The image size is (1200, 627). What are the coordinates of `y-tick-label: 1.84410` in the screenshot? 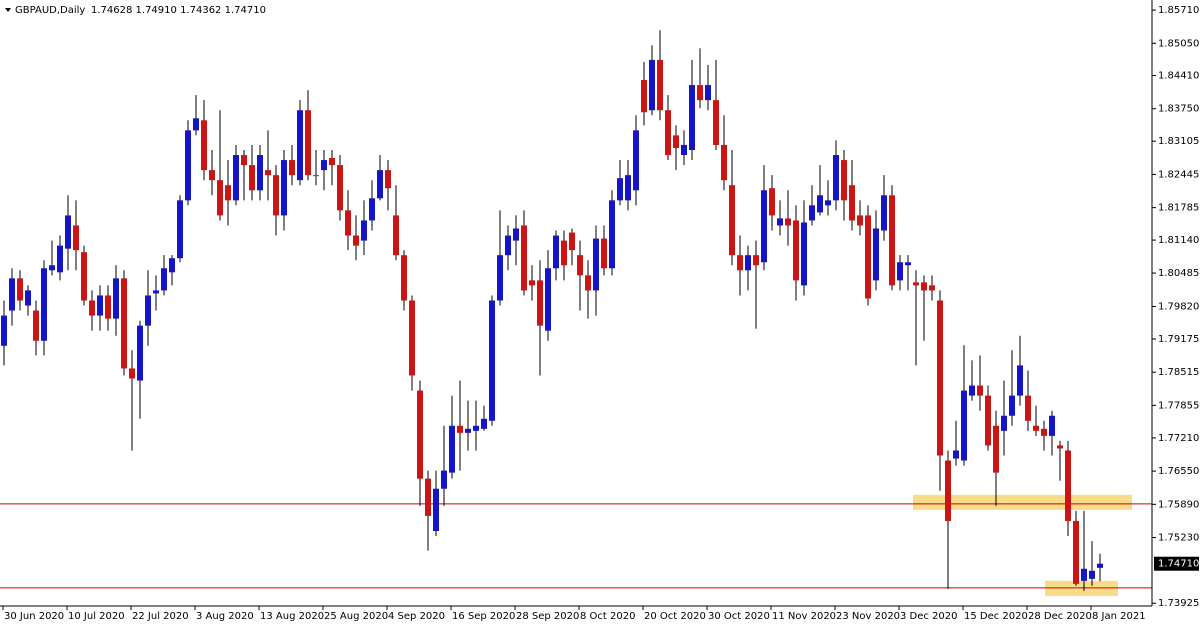 It's located at (1178, 75).